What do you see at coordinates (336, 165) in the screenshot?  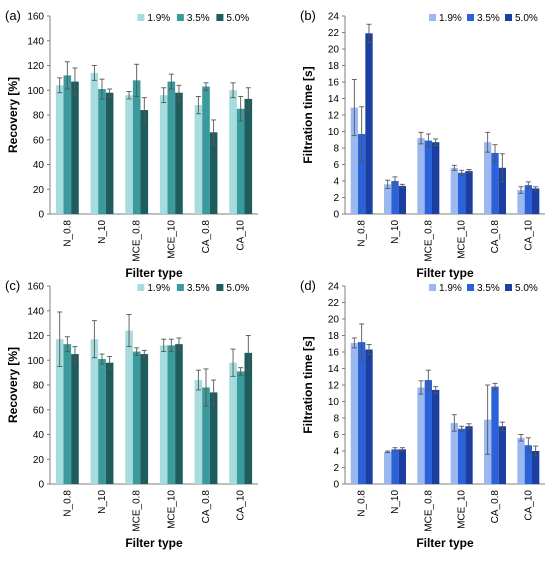 I see `y-tick-label: 6` at bounding box center [336, 165].